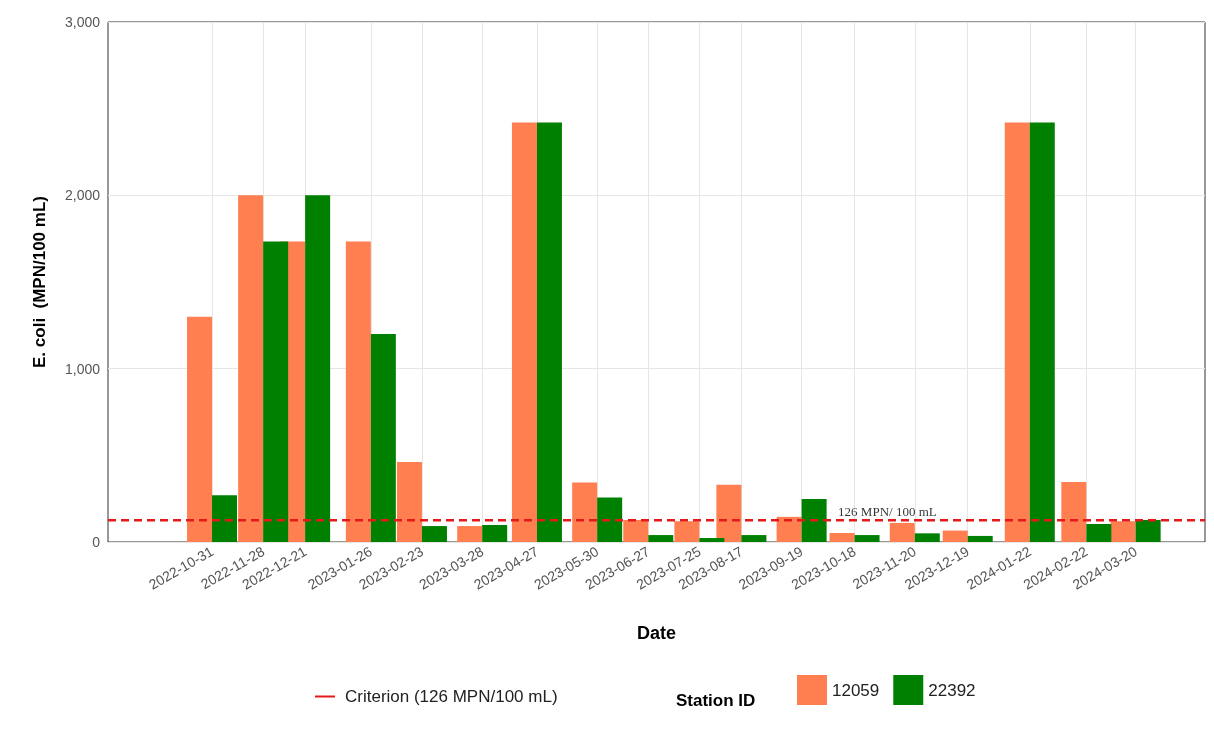 The image size is (1214, 732). What do you see at coordinates (96, 542) in the screenshot?
I see `y-tick-label: 0` at bounding box center [96, 542].